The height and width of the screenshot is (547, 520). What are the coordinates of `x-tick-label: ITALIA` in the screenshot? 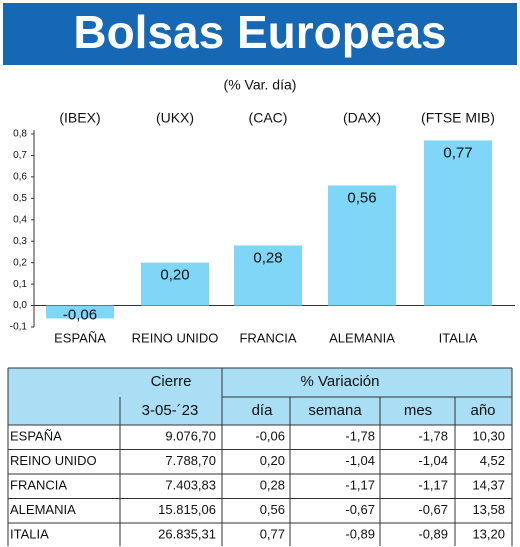 It's located at (458, 337).